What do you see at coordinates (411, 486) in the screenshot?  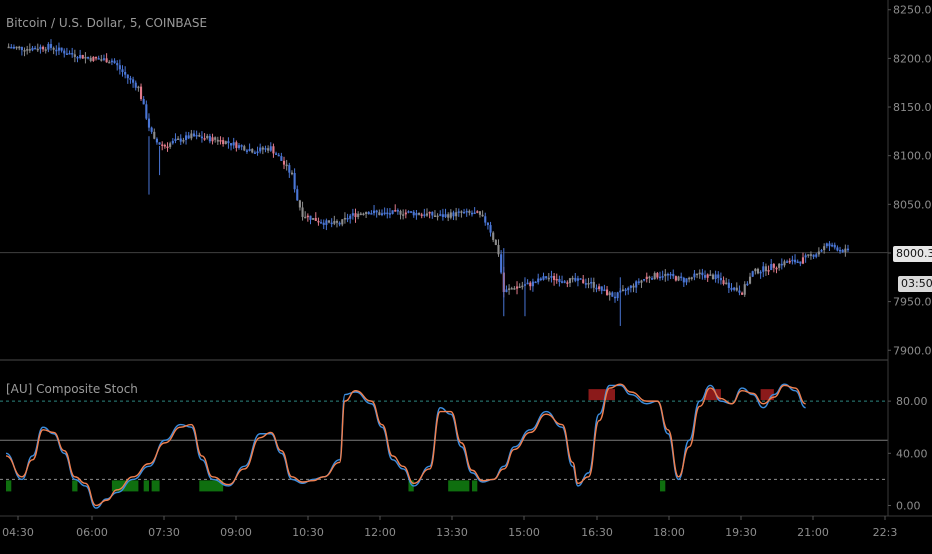 I see `oversold-signal-bar` at bounding box center [411, 486].